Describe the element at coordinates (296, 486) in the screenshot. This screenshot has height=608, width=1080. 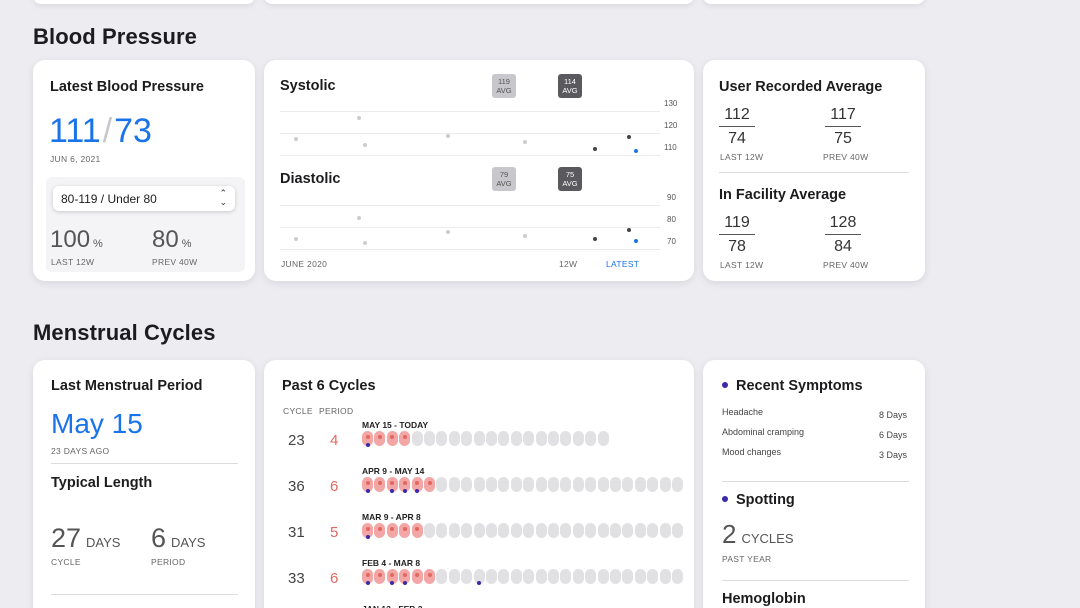
I see `cycle-length: 36` at that location.